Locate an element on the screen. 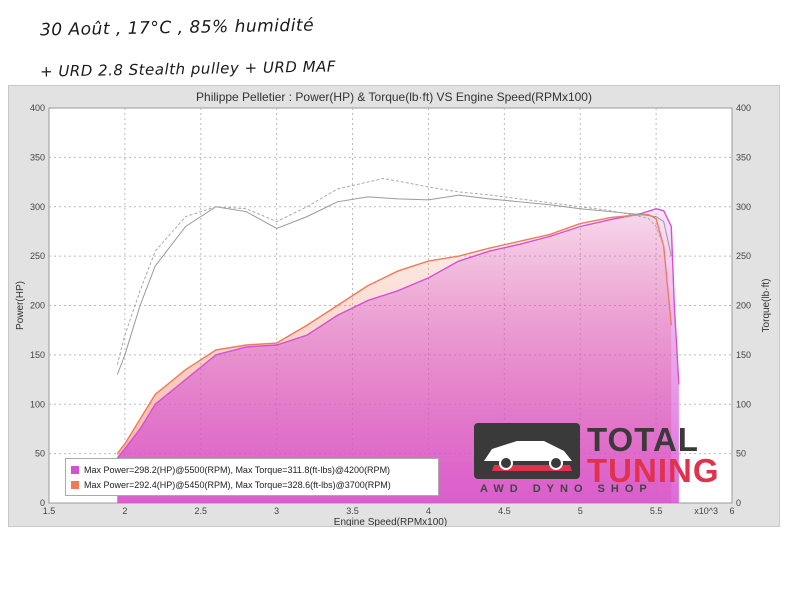 Image resolution: width=797 pixels, height=599 pixels. y-tick-label-right: 400 is located at coordinates (743, 108).